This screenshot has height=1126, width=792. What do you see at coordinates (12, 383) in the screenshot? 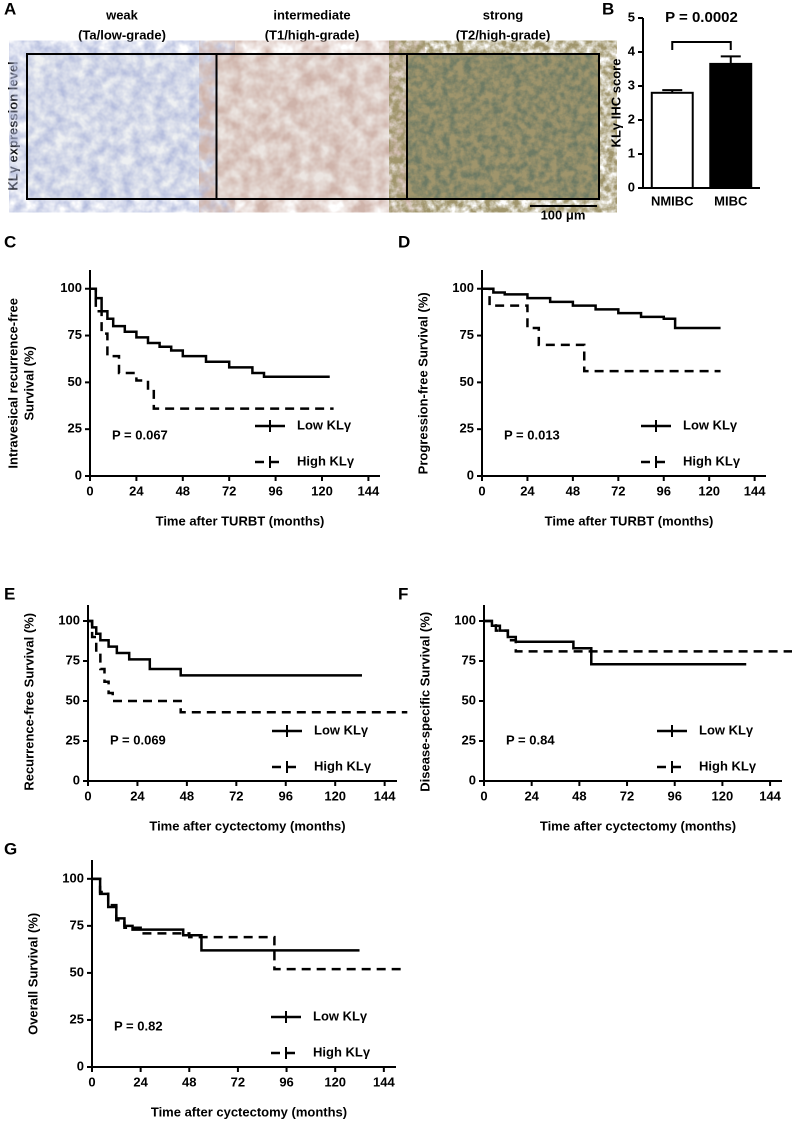
I see `y-axis-label: Intravesical recurrence-free` at bounding box center [12, 383].